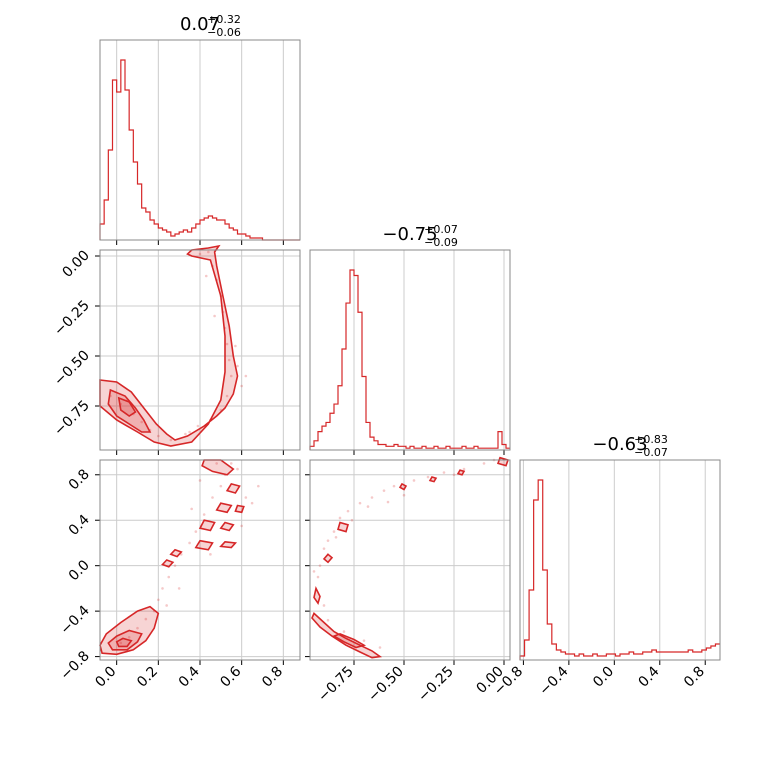  What do you see at coordinates (230, 676) in the screenshot?
I see `x-tick-label-0-3: 0.6` at bounding box center [230, 676].